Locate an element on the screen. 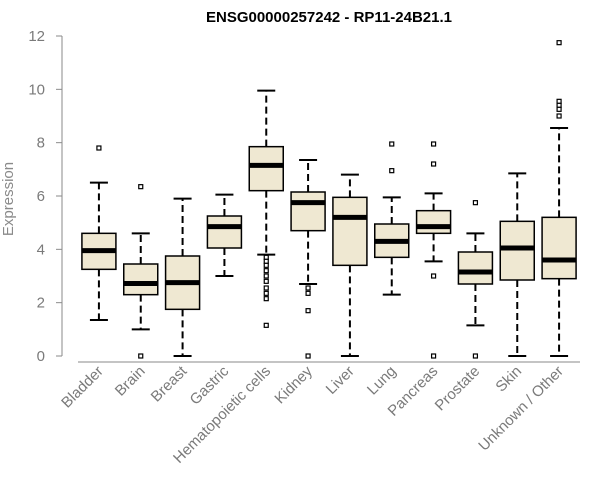 This screenshot has height=500, width=600. x-tick-label: Prostate is located at coordinates (458, 389).